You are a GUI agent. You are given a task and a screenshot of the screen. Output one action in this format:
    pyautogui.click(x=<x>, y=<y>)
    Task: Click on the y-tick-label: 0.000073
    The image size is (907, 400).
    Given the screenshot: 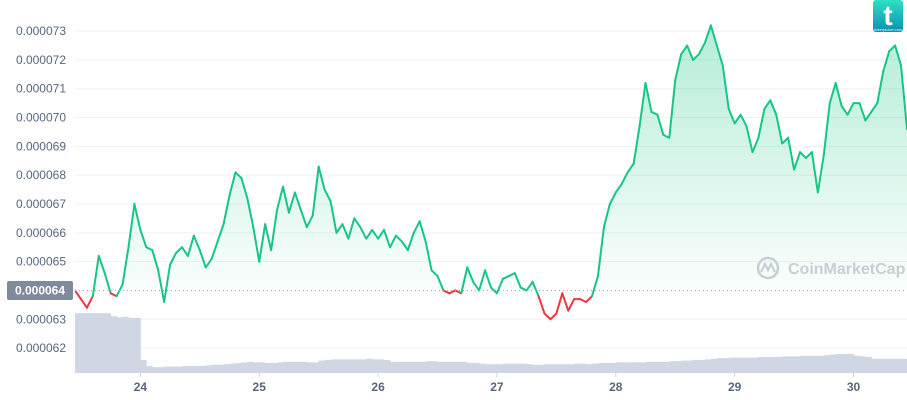 What is the action you would take?
    pyautogui.click(x=41, y=31)
    